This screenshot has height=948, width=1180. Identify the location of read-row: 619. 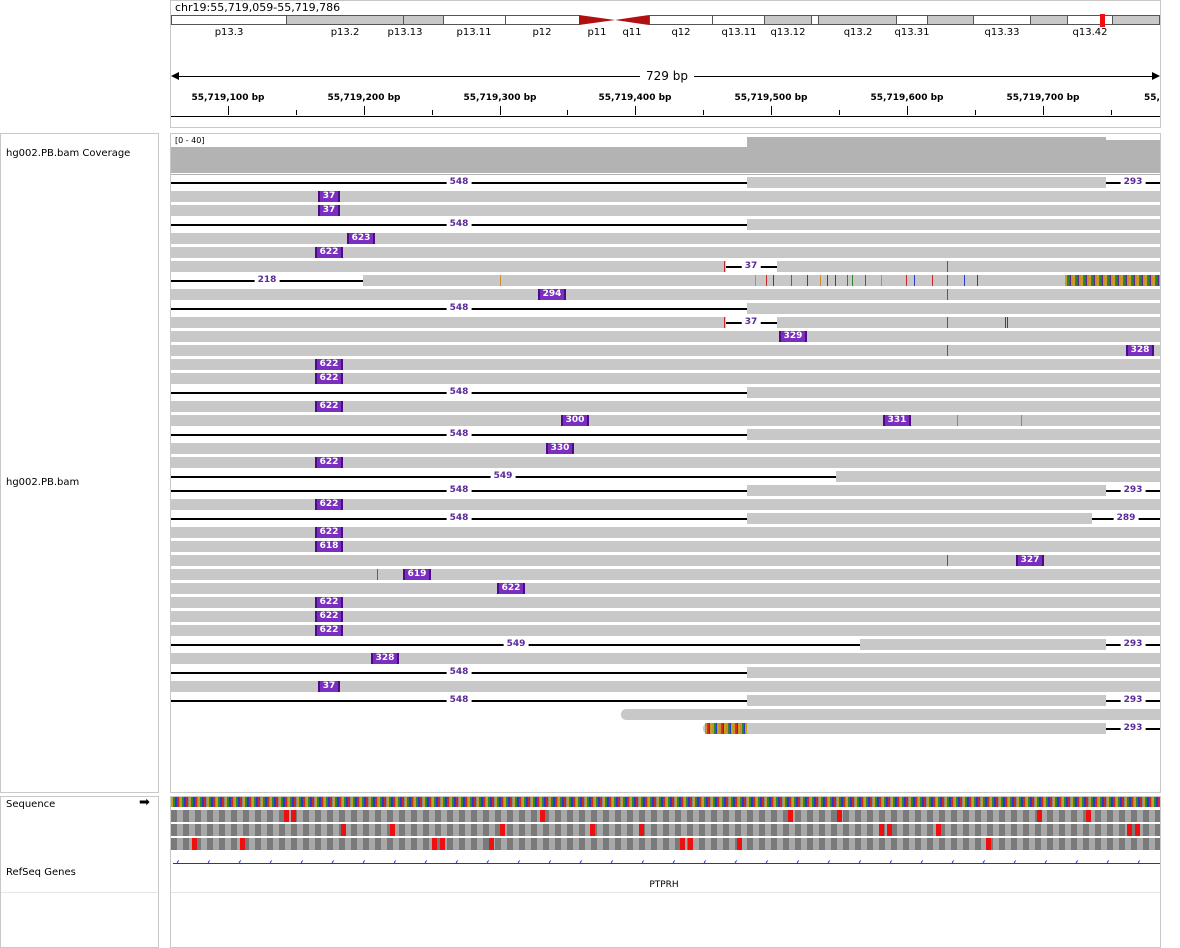
(665, 574).